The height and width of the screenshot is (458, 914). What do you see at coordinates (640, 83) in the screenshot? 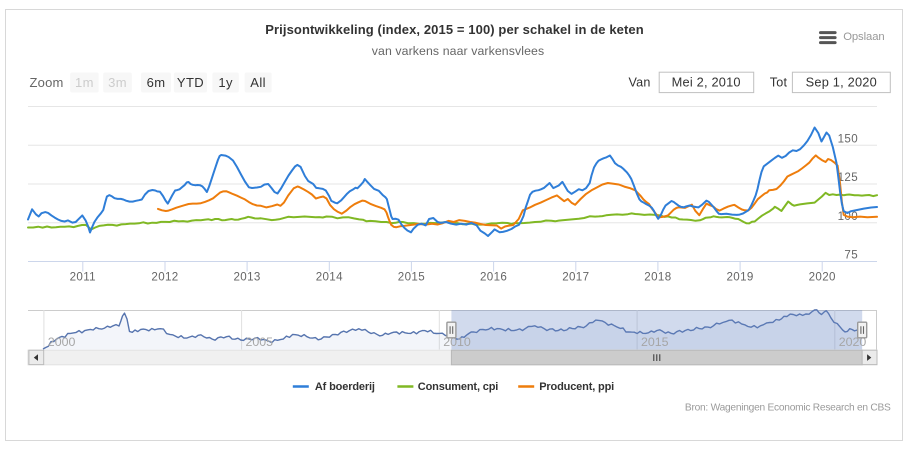
I see `svg-text: Van` at bounding box center [640, 83].